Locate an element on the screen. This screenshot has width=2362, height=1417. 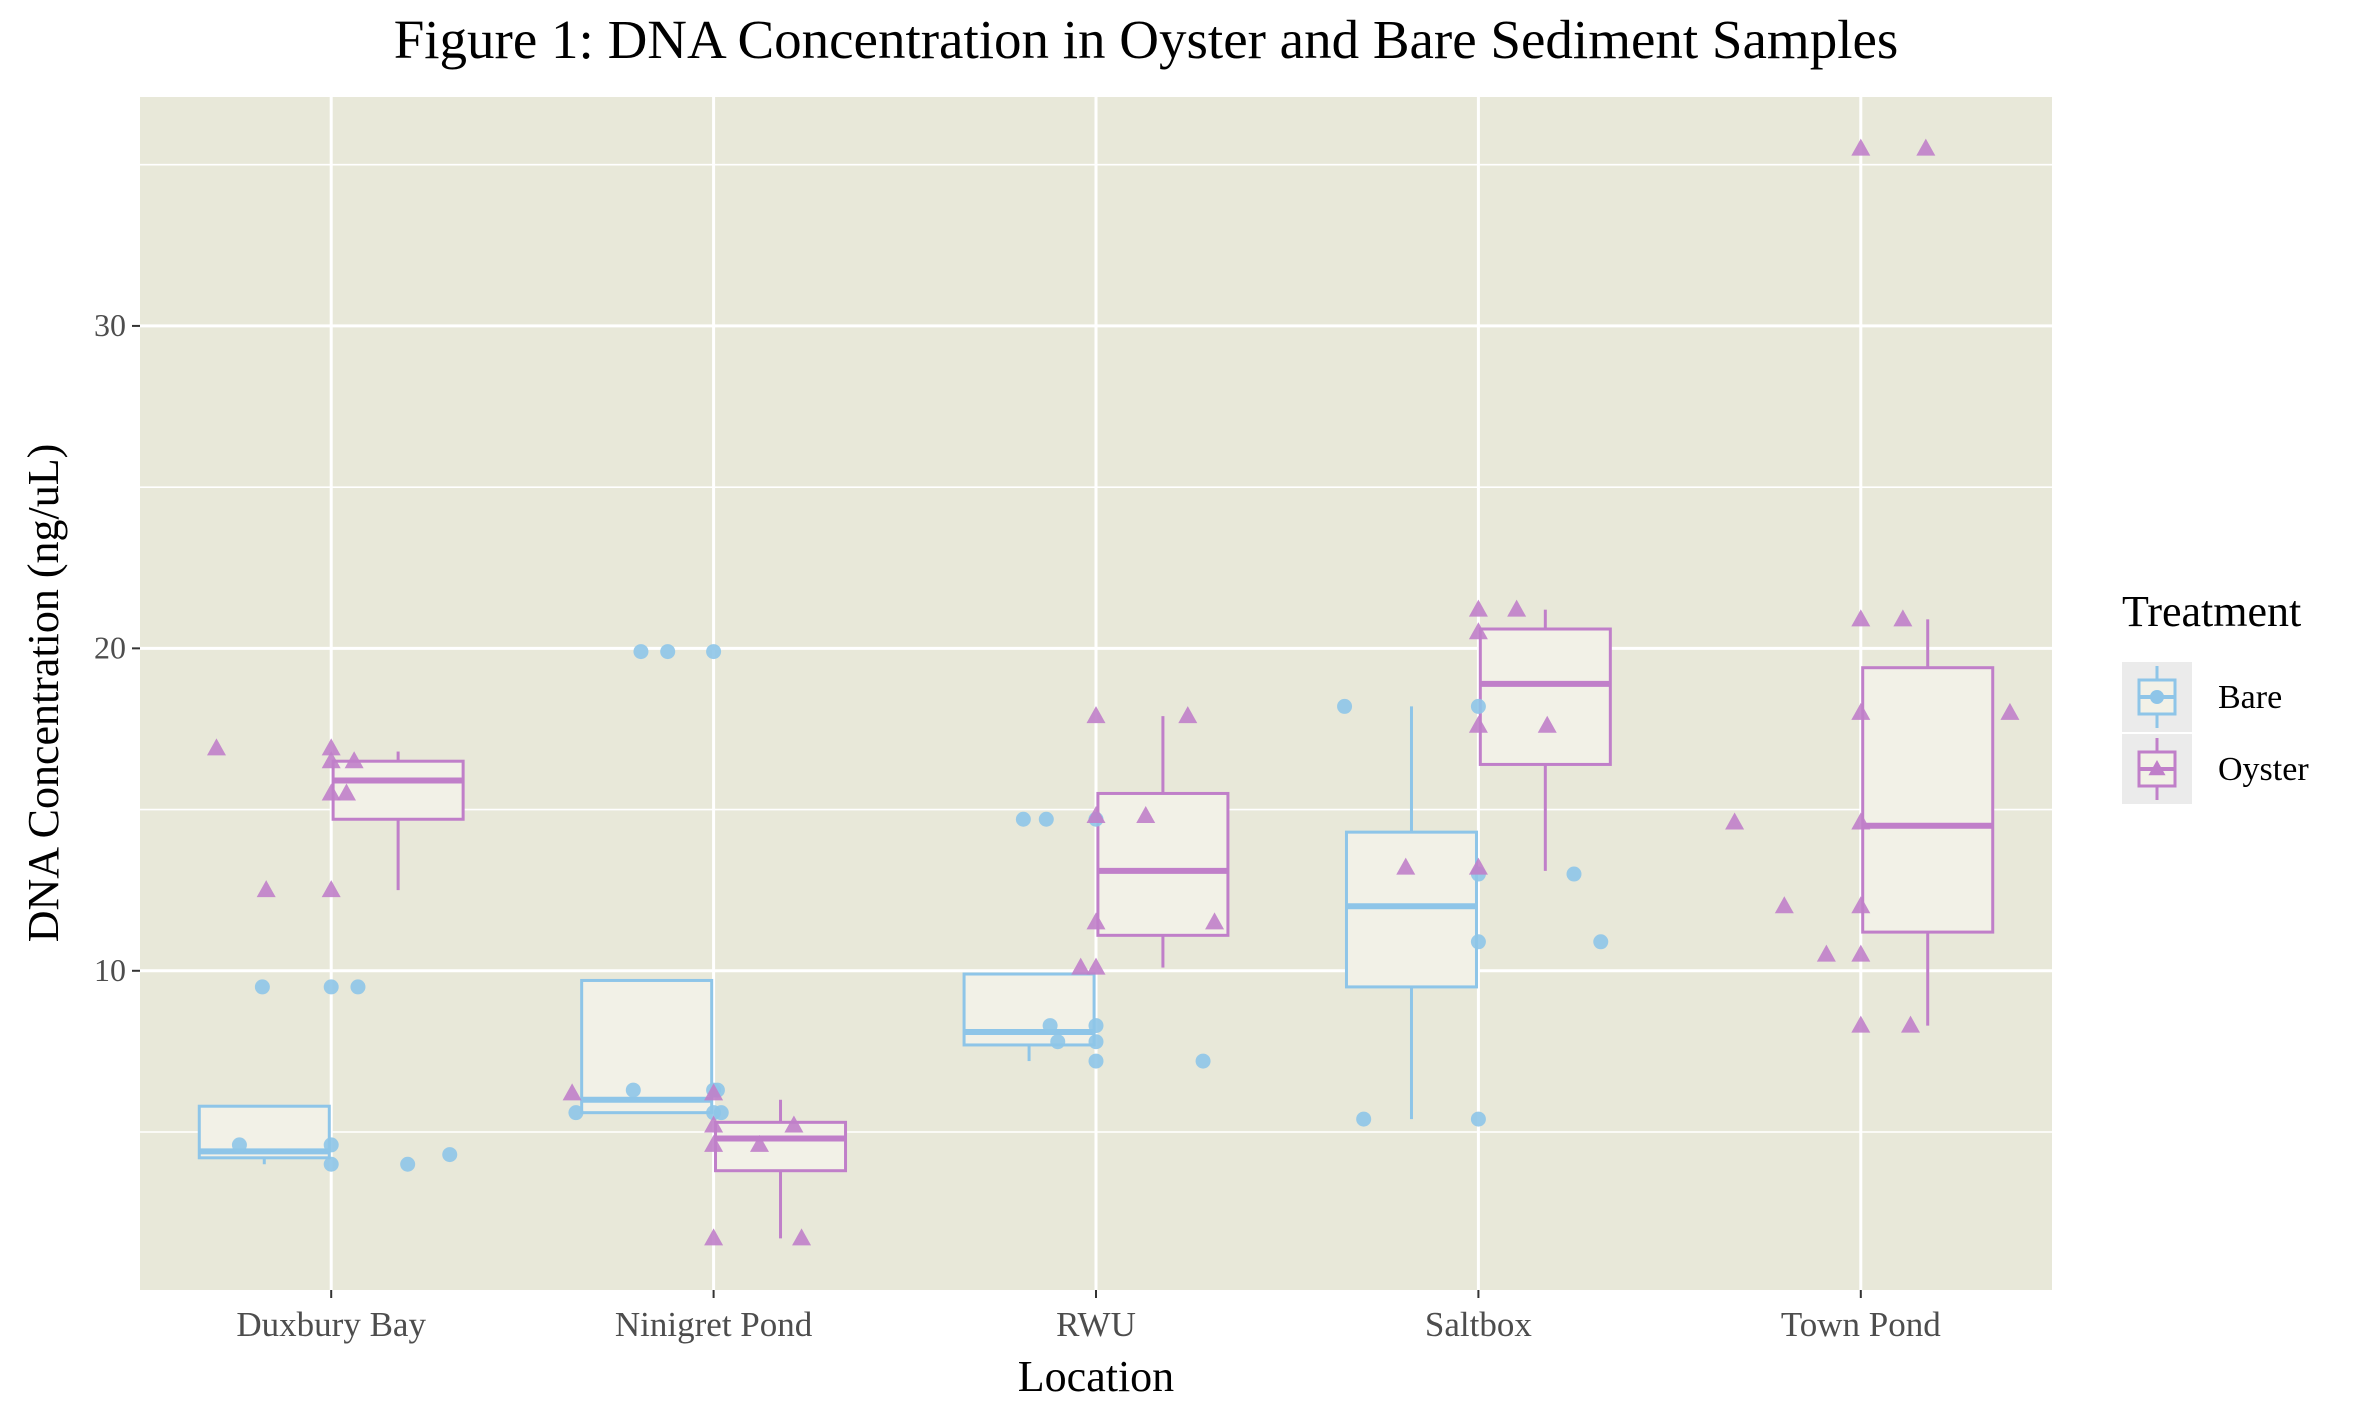
legend: Treatment Bare Oyster is located at coordinates (2215, 695).